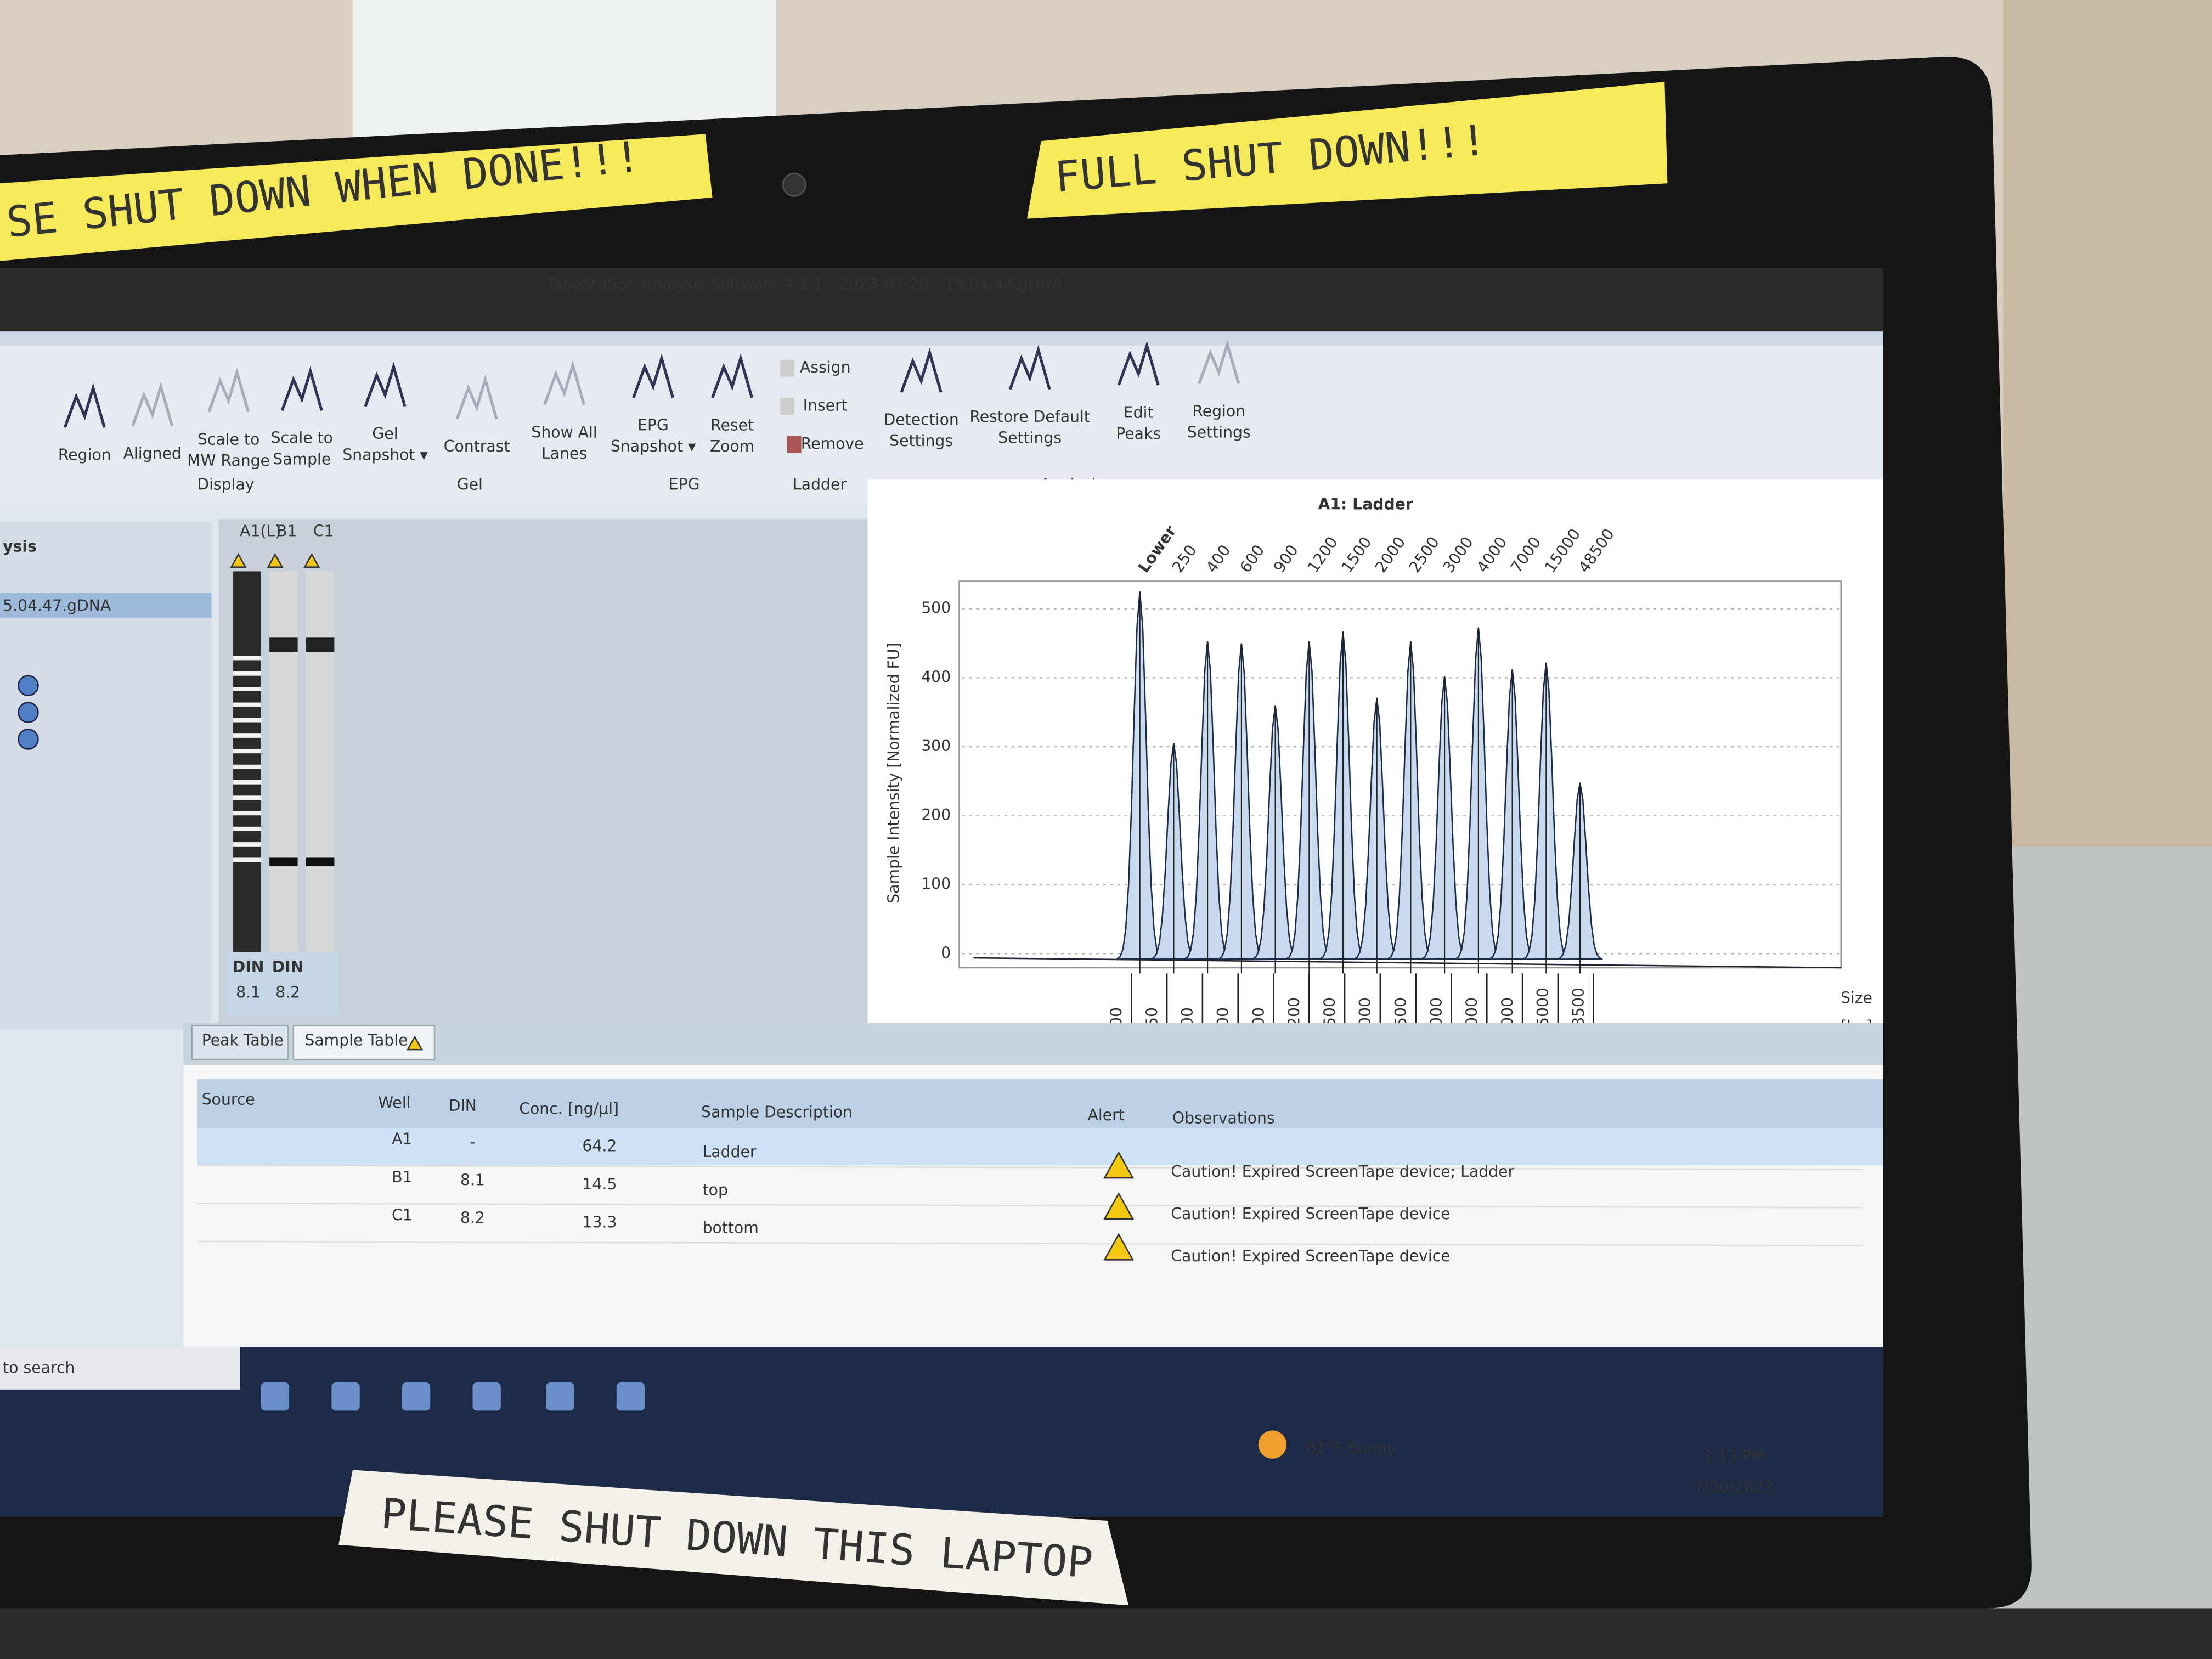 This screenshot has height=1659, width=2212. I want to click on title-bar, so click(942, 300).